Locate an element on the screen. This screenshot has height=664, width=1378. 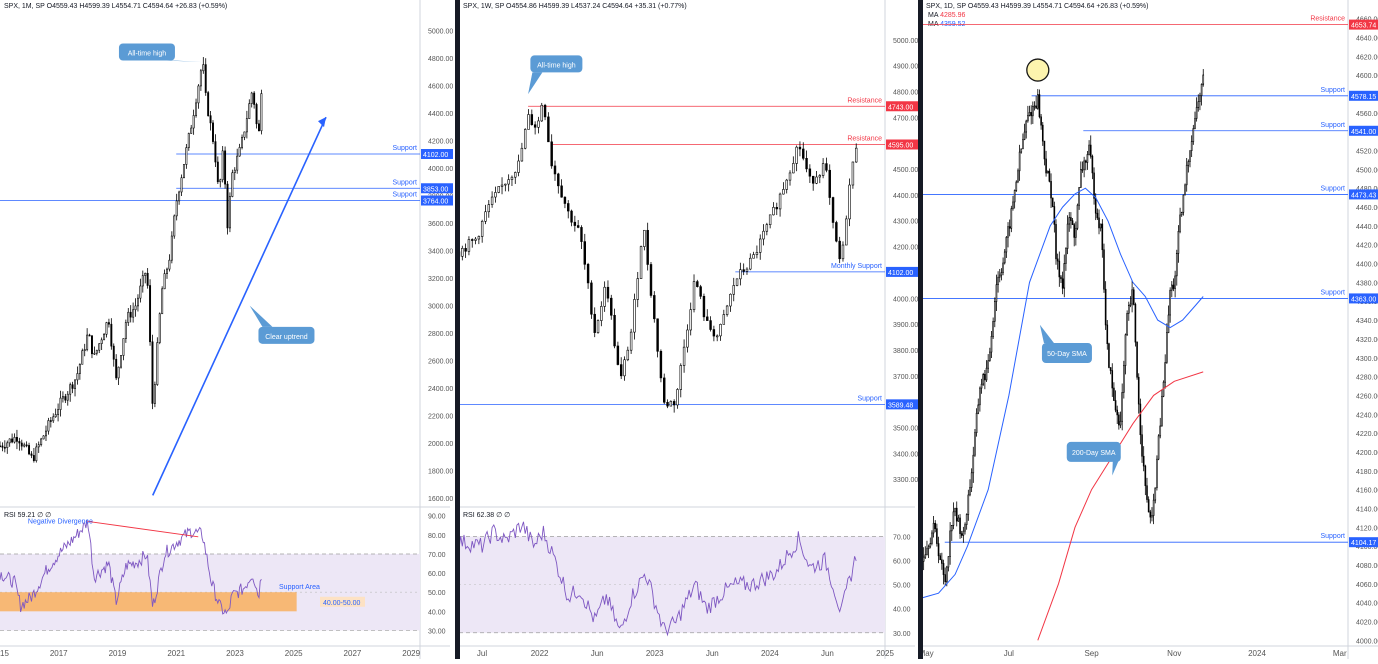
price-tick-label: 3000.00 is located at coordinates (440, 307).